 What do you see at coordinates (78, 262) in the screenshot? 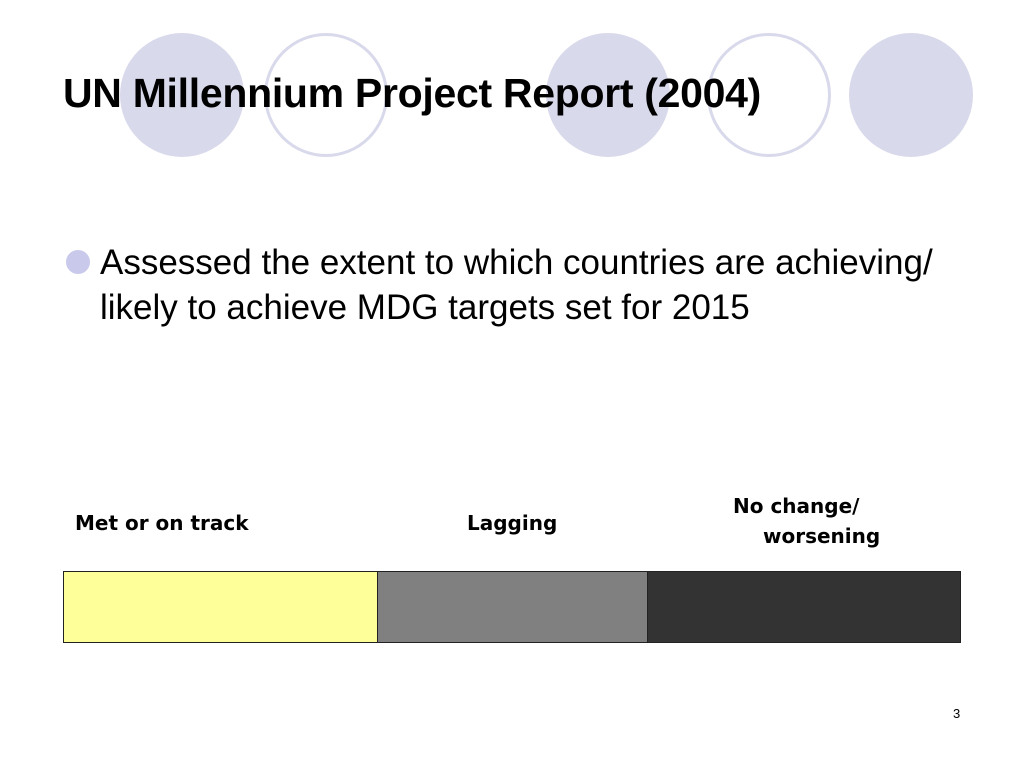
I see `bullet-dot-icon` at bounding box center [78, 262].